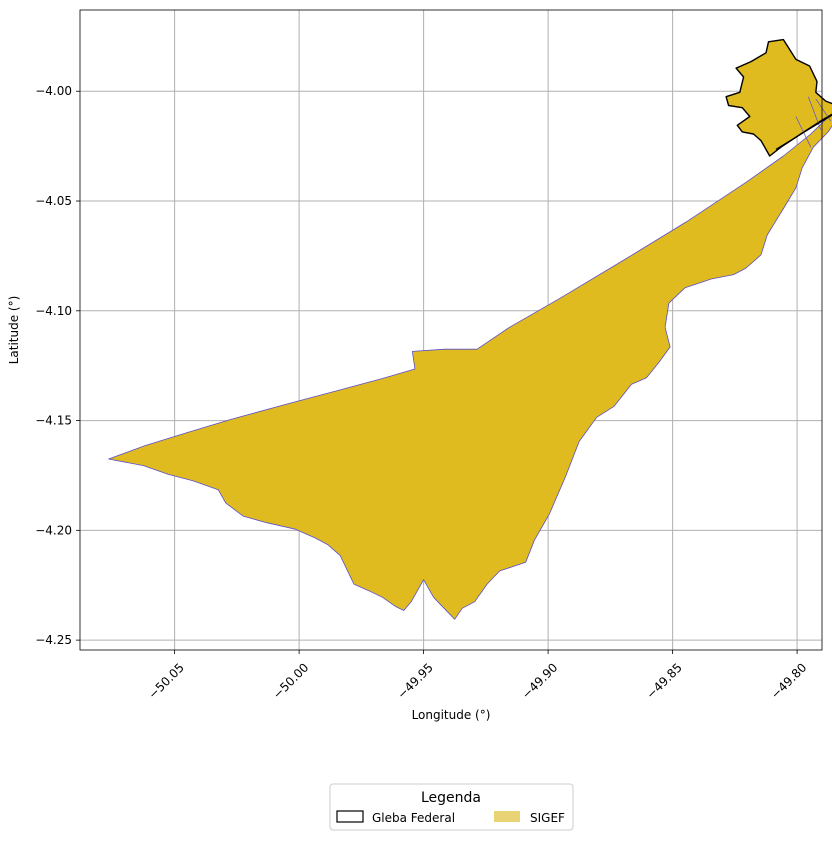 The image size is (832, 844). Describe the element at coordinates (451, 807) in the screenshot. I see `legend: Legenda Gleba Federal SIGEF` at that location.